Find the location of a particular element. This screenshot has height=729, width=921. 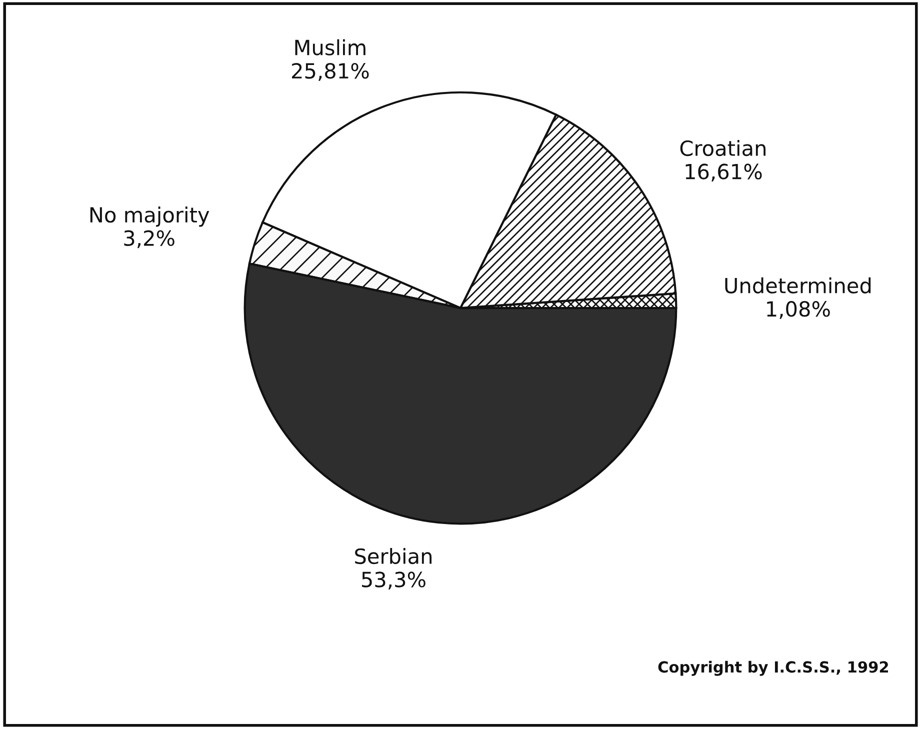

slice-label: Croatian is located at coordinates (723, 148).